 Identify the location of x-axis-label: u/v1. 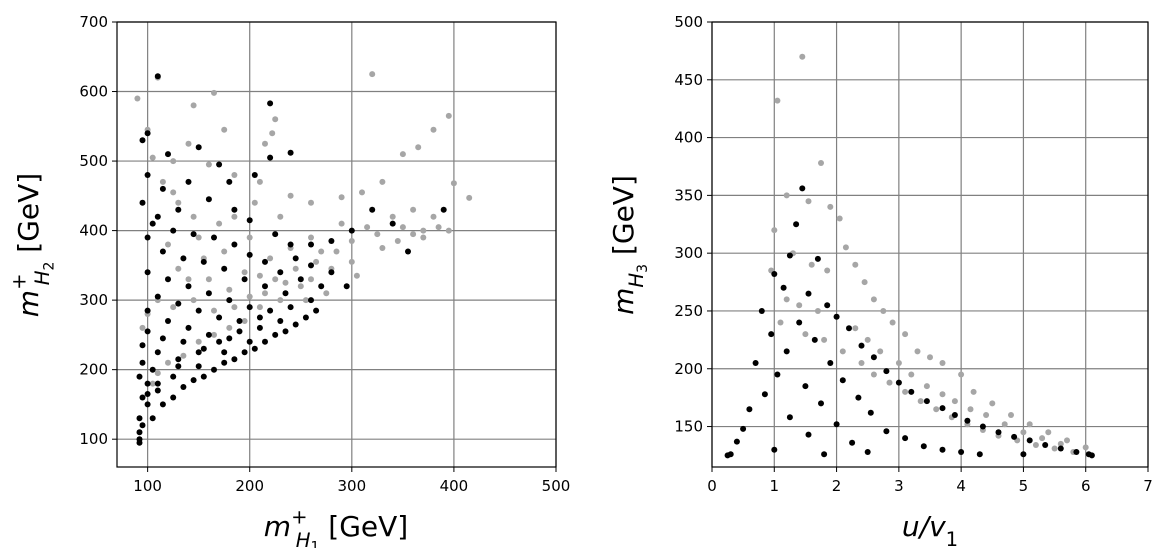
(930, 529).